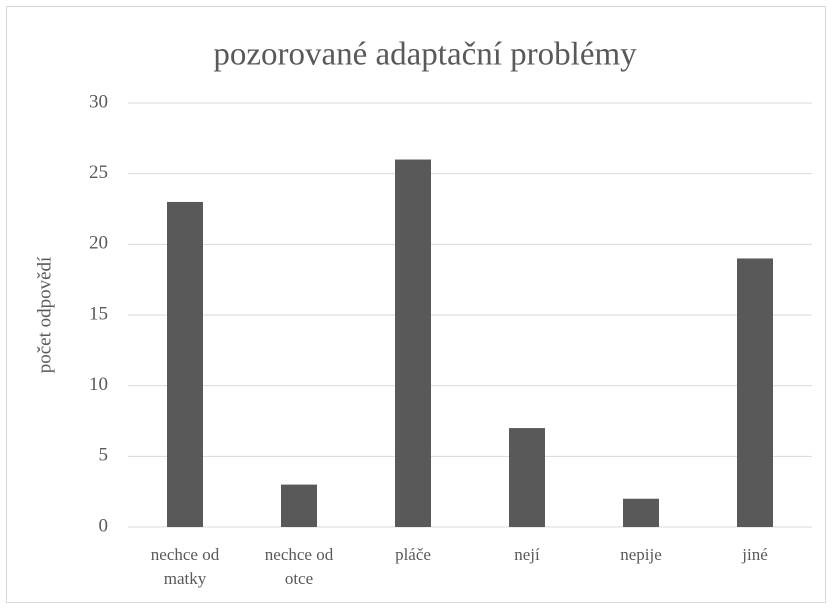 Image resolution: width=832 pixels, height=609 pixels. What do you see at coordinates (104, 525) in the screenshot?
I see `y-tick-label: 0` at bounding box center [104, 525].